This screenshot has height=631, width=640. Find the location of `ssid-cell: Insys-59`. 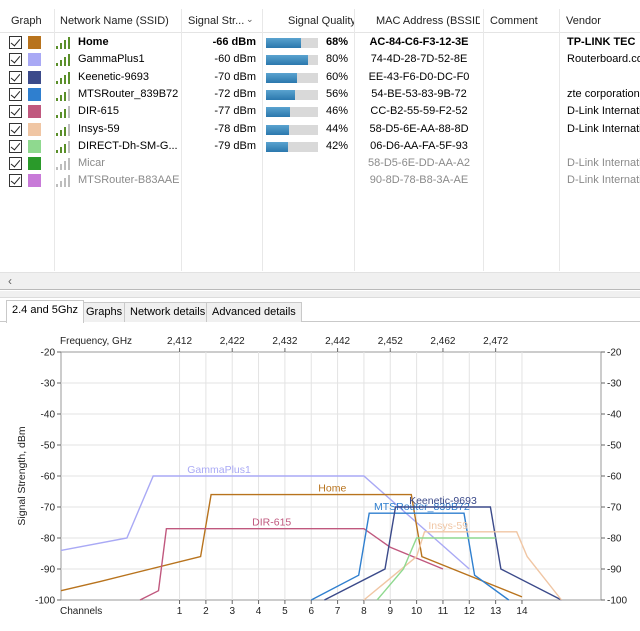

ssid-cell: Insys-59 is located at coordinates (99, 128).